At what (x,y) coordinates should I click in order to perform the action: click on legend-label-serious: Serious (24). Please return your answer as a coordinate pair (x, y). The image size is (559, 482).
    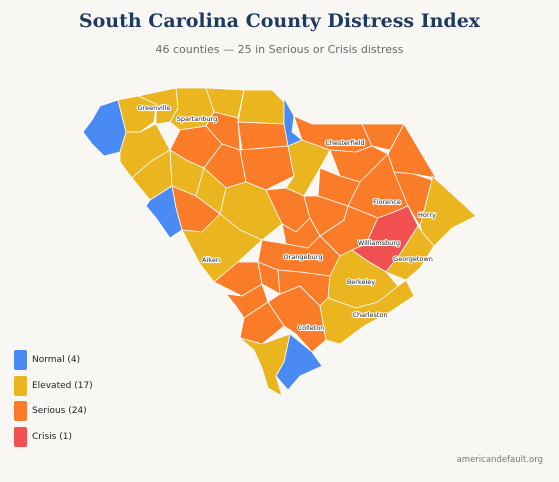
    Looking at the image, I should click on (59, 411).